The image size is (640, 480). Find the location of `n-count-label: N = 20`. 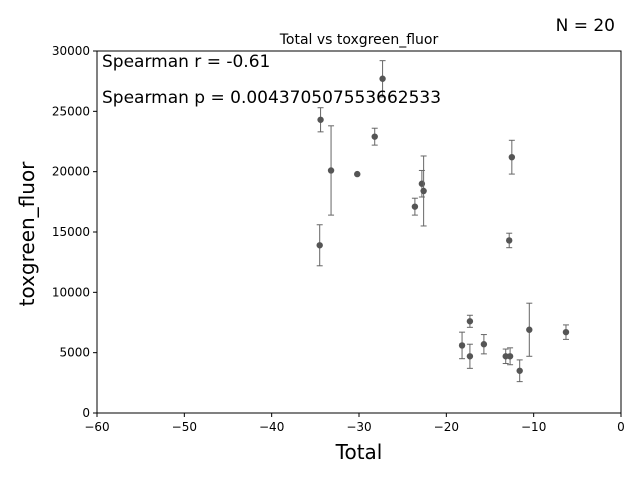

n-count-label: N = 20 is located at coordinates (585, 26).